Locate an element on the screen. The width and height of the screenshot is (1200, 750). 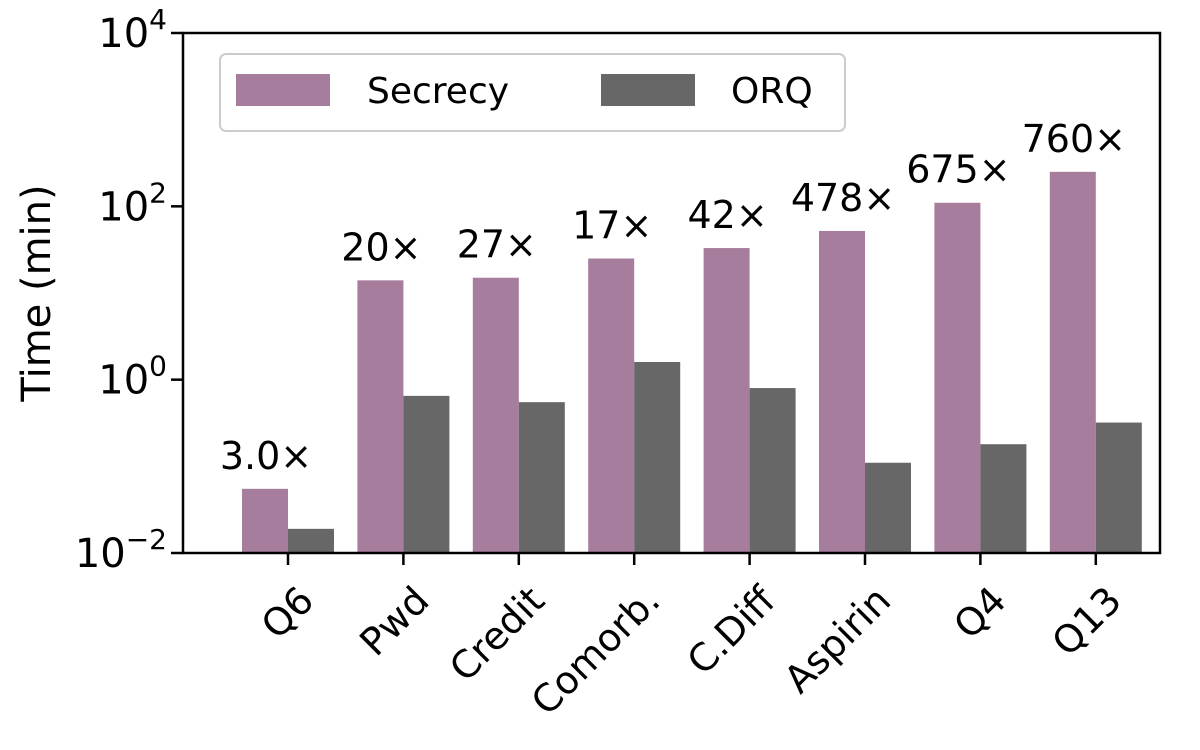
legend-label-secrecy: Secrecy is located at coordinates (438, 91).